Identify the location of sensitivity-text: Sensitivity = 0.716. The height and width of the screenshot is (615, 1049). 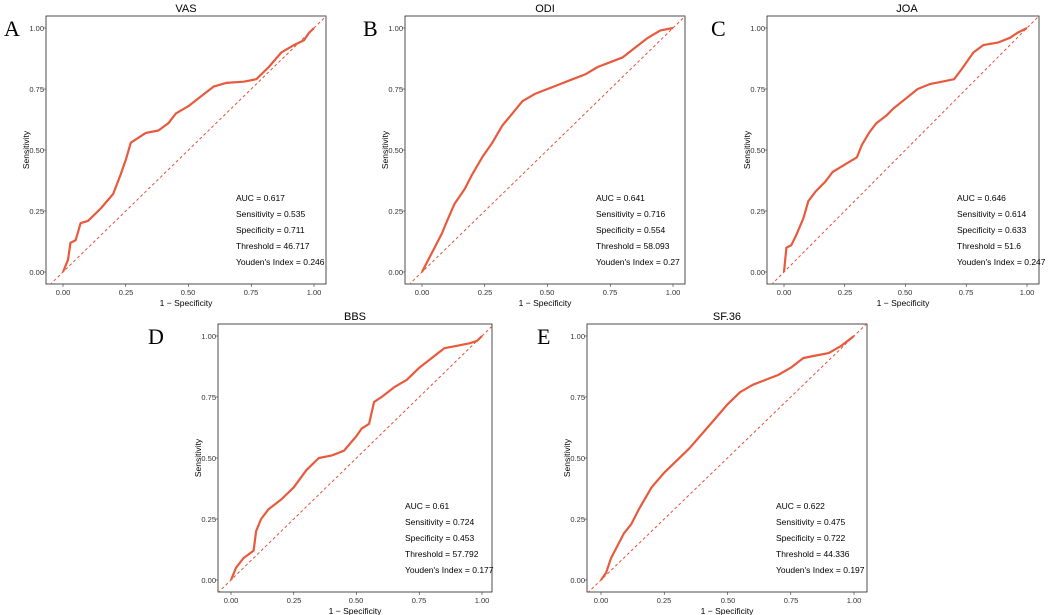
(630, 214).